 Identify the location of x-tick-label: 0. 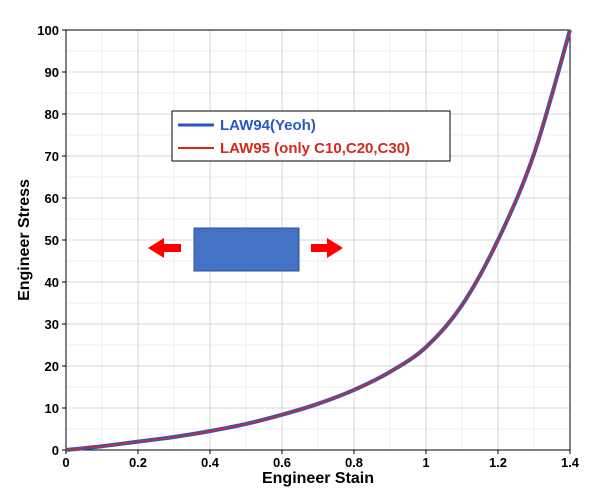
(65, 462).